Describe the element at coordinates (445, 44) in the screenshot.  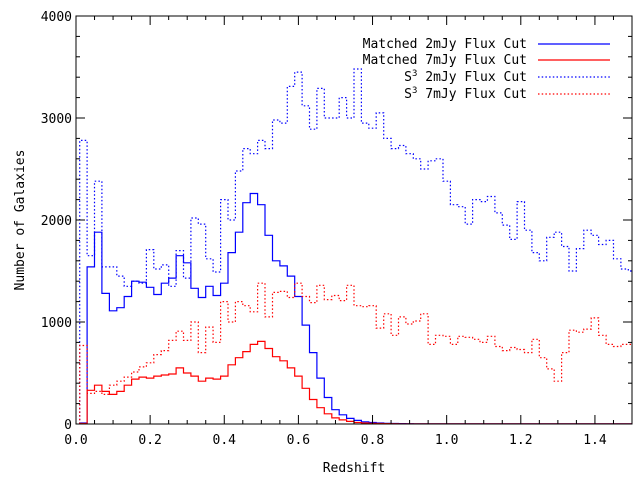
I see `legend-label-1: Matched 2mJy Flux Cut` at that location.